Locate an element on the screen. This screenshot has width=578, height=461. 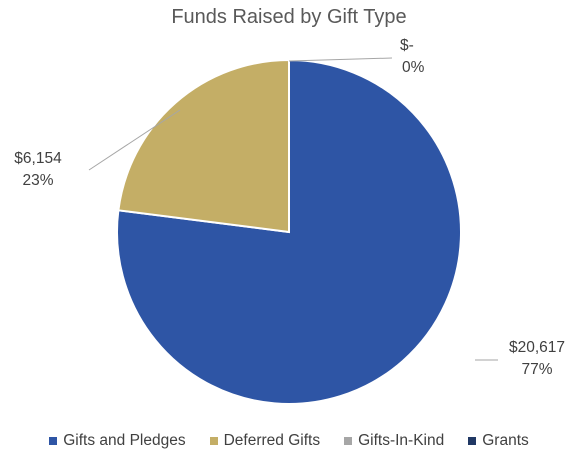
legend-item: Gifts and Pledges is located at coordinates (117, 441).